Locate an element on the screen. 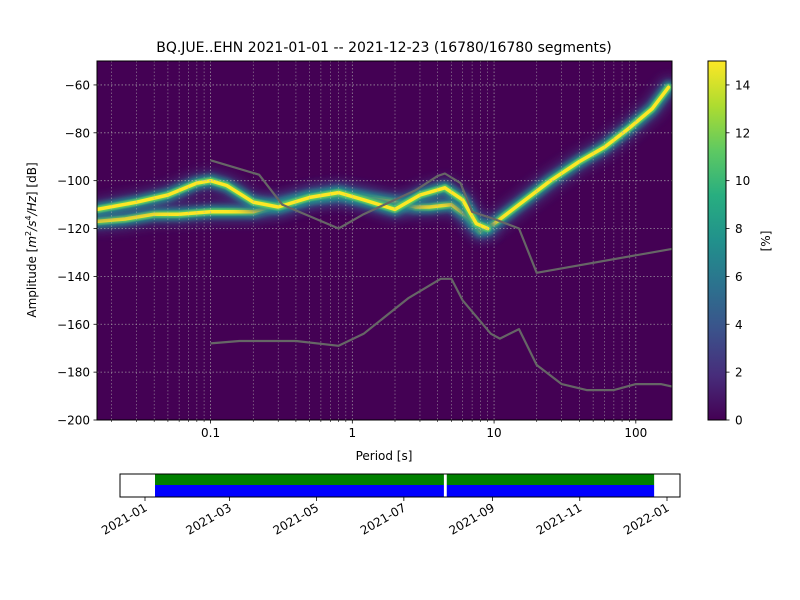 The image size is (800, 600). colorbar: 0 2 4 6 8 10 12 14 [%] is located at coordinates (740, 244).